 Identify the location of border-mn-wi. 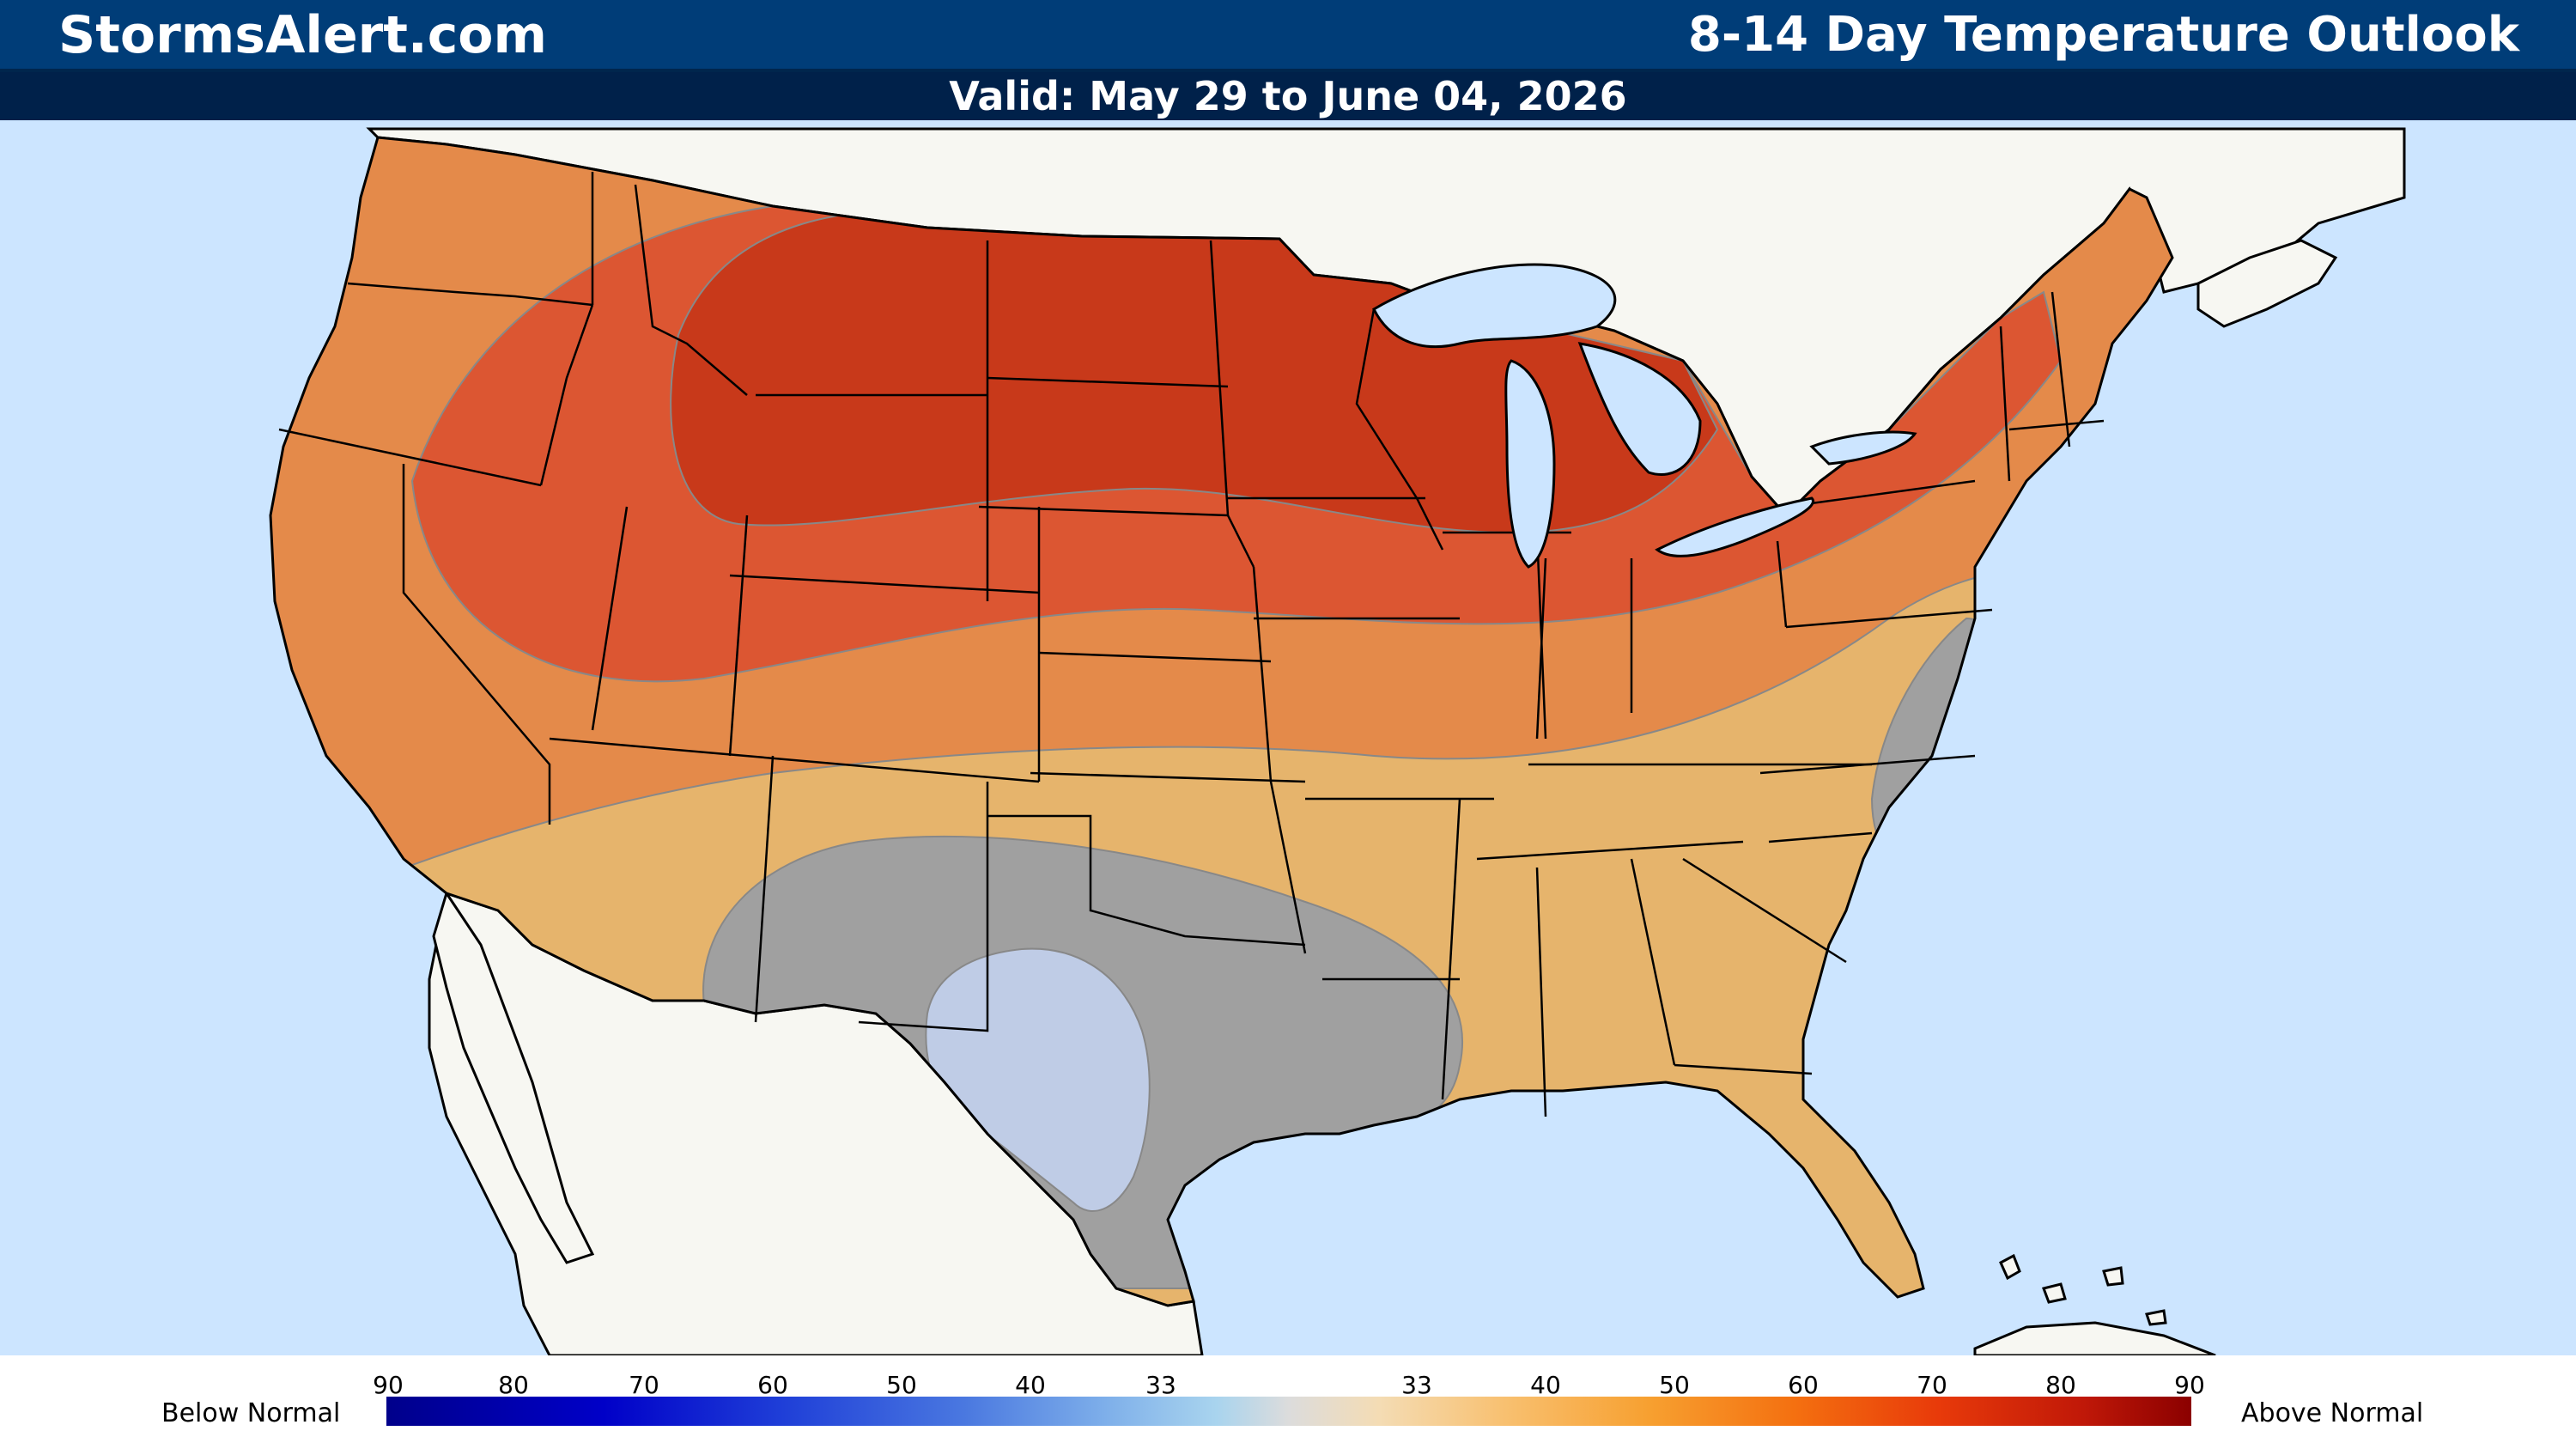
(1400, 429).